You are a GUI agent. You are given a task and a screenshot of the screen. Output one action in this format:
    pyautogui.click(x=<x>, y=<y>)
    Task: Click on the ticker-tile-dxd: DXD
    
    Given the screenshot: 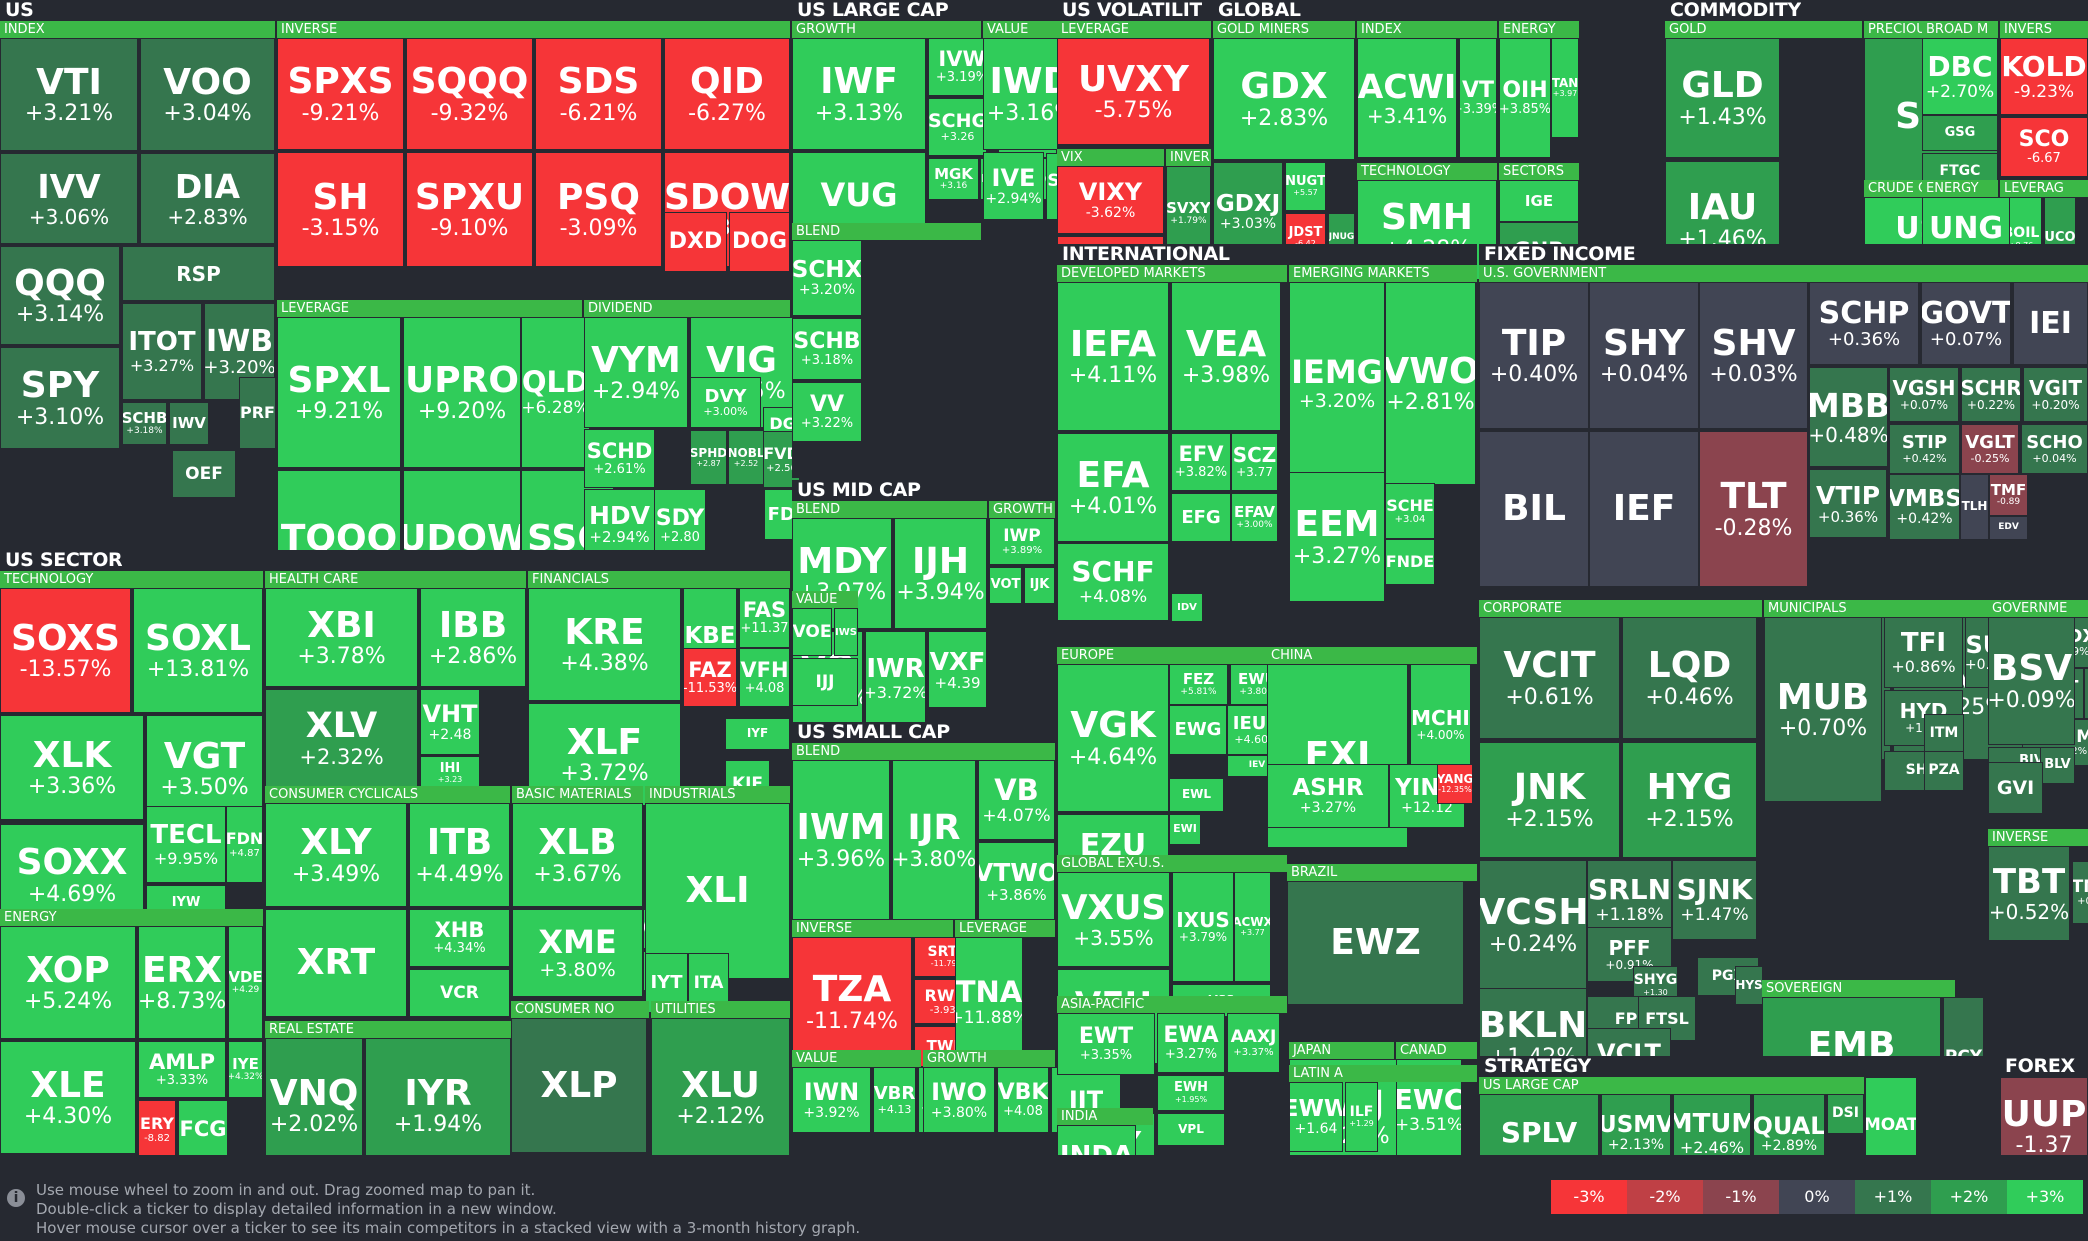 What is the action you would take?
    pyautogui.click(x=695, y=242)
    